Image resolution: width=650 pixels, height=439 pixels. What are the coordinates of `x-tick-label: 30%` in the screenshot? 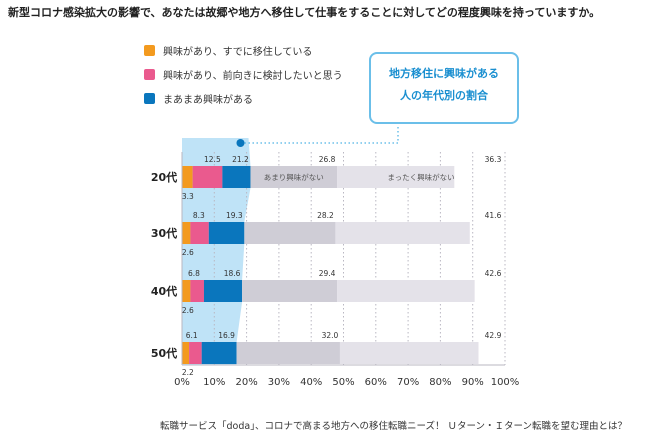 It's located at (279, 382).